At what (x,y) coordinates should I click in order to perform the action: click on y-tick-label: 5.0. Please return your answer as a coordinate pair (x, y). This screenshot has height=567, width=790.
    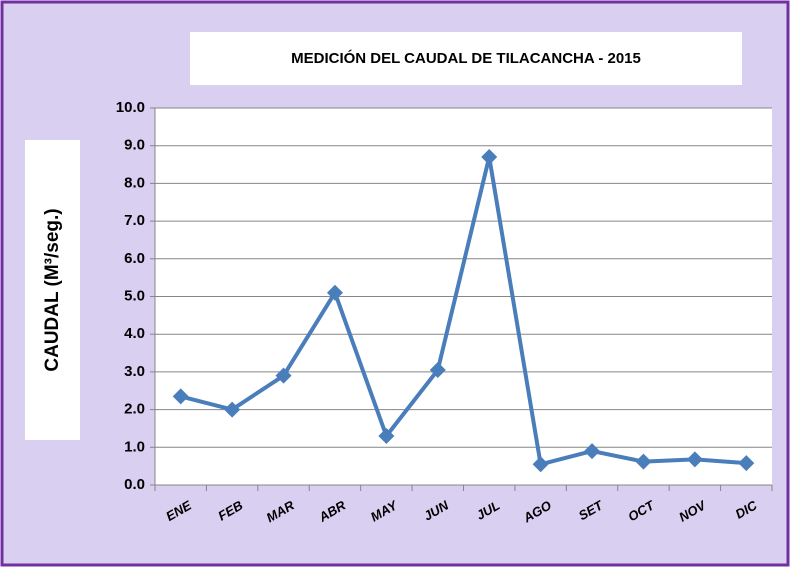
    Looking at the image, I should click on (134, 295).